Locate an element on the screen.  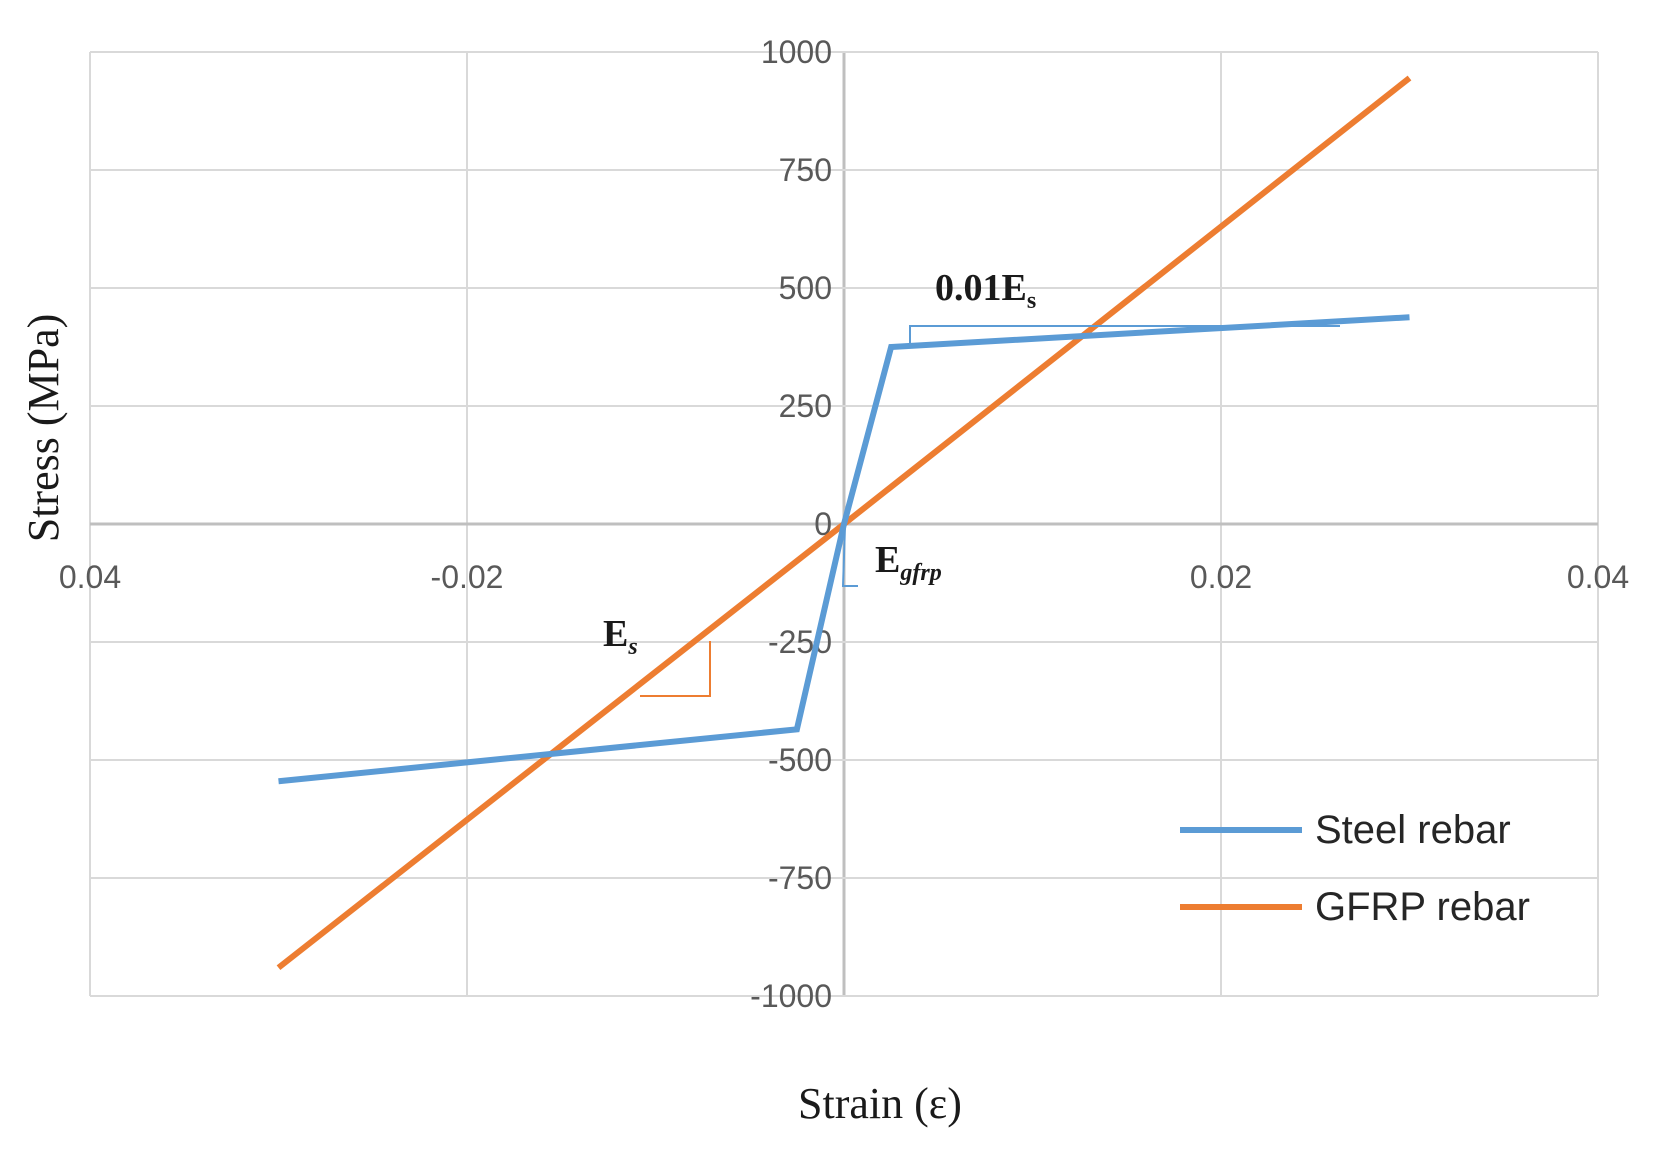
gfrp-slope-triangle is located at coordinates (675, 669).